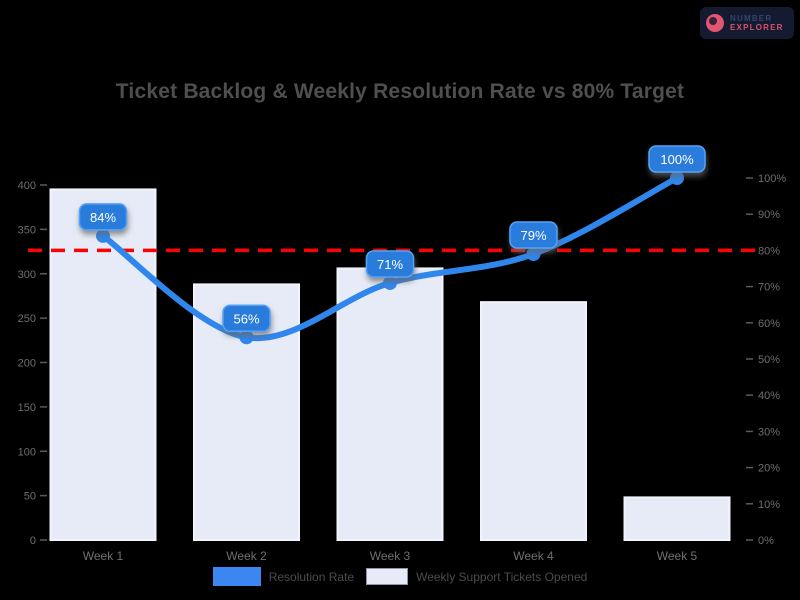 The height and width of the screenshot is (600, 800). Describe the element at coordinates (769, 396) in the screenshot. I see `right-axis-tick-label: 40%` at that location.